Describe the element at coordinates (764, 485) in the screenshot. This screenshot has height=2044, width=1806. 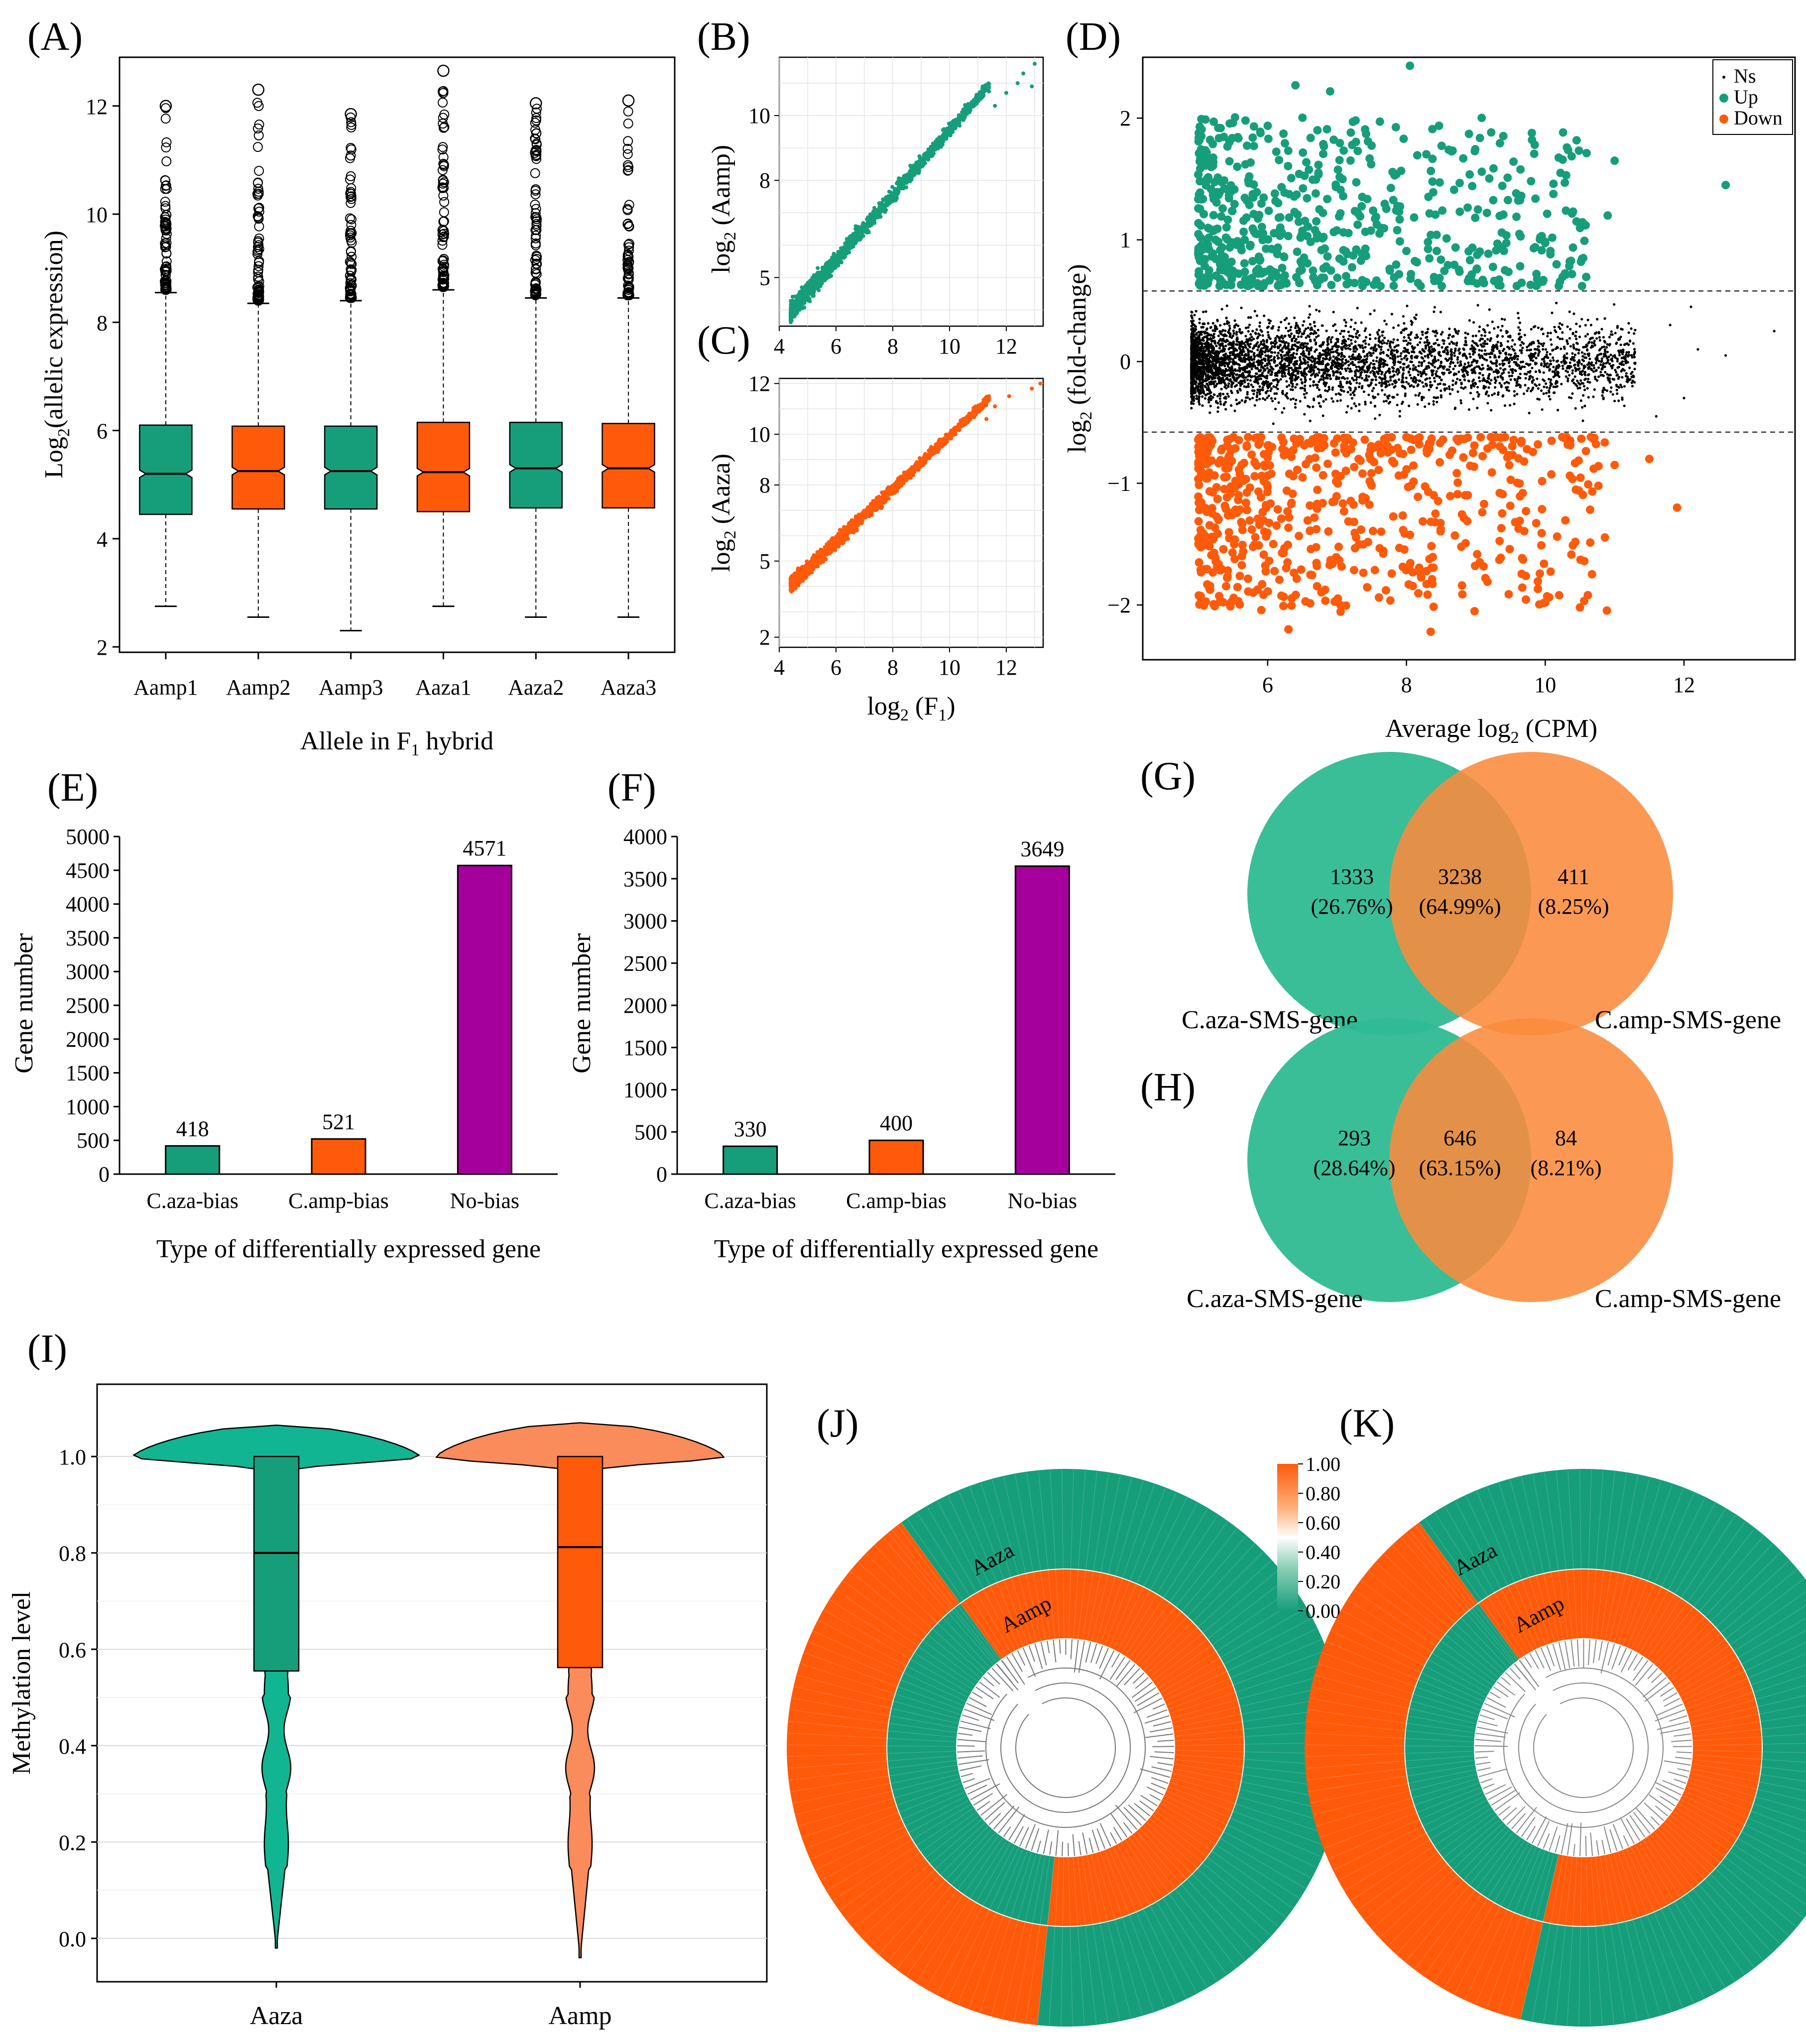
I see `c-ytick-label: 8` at that location.